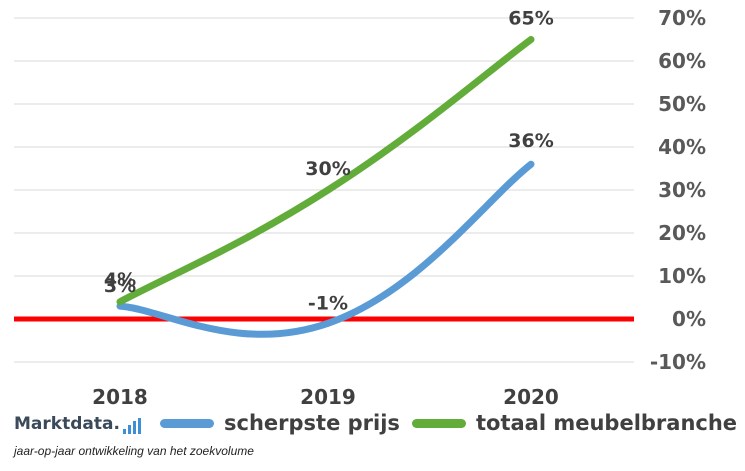 This screenshot has height=471, width=745. I want to click on legend-label: scherpste prijs, so click(312, 423).